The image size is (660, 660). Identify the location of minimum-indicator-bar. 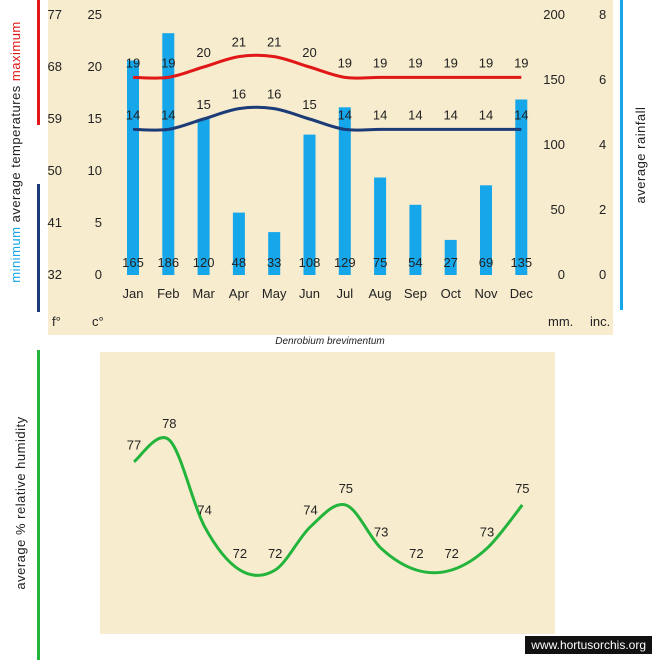
(38, 248).